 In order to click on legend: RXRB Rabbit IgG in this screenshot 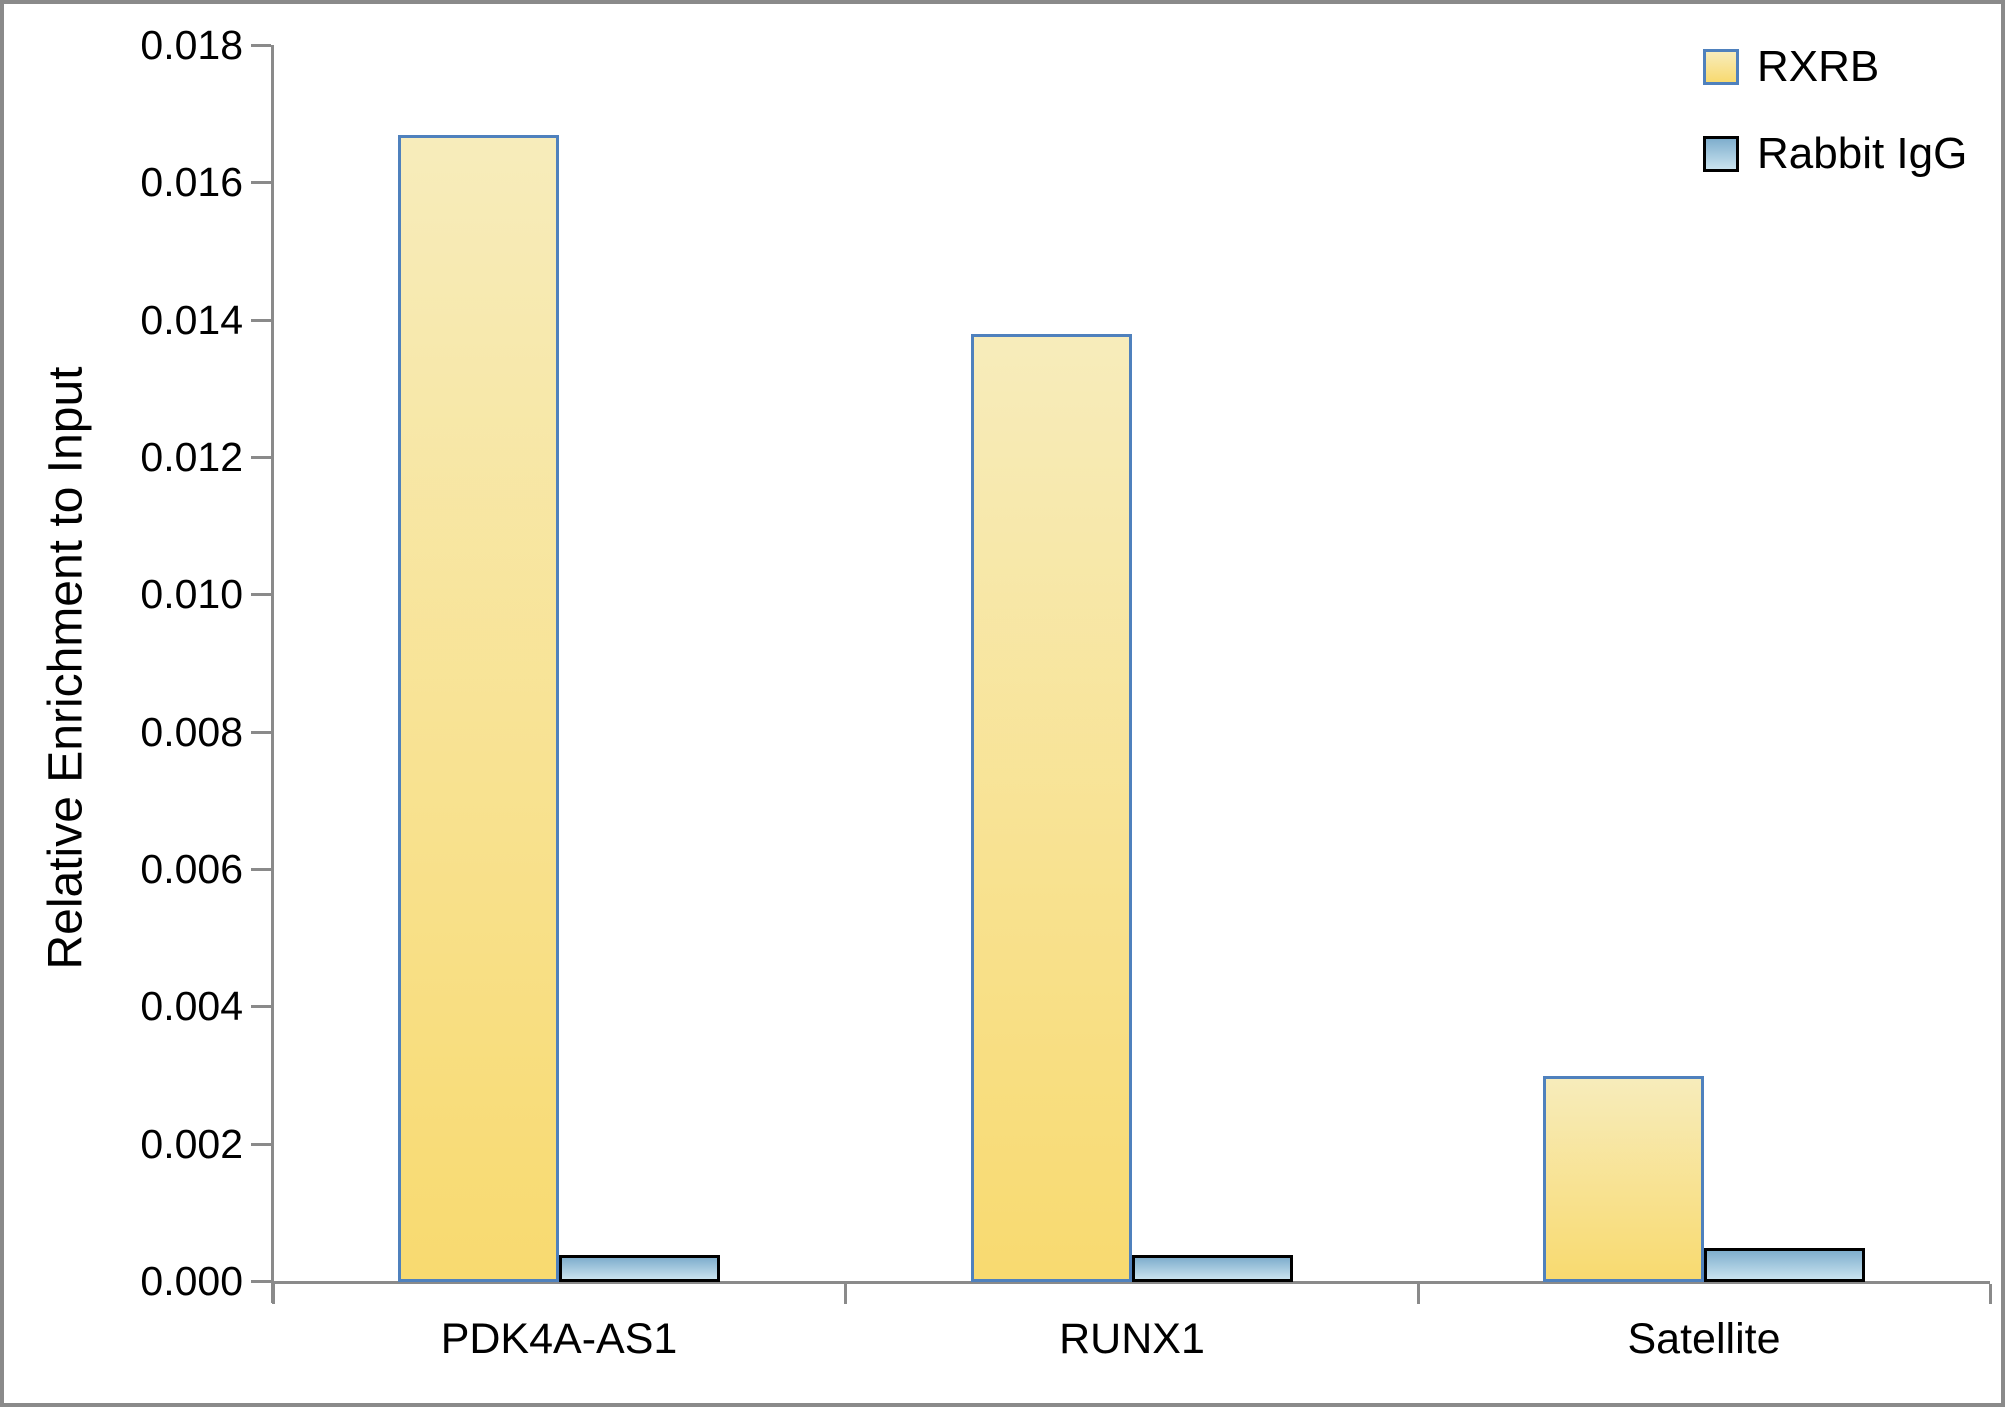, I will do `click(1835, 110)`.